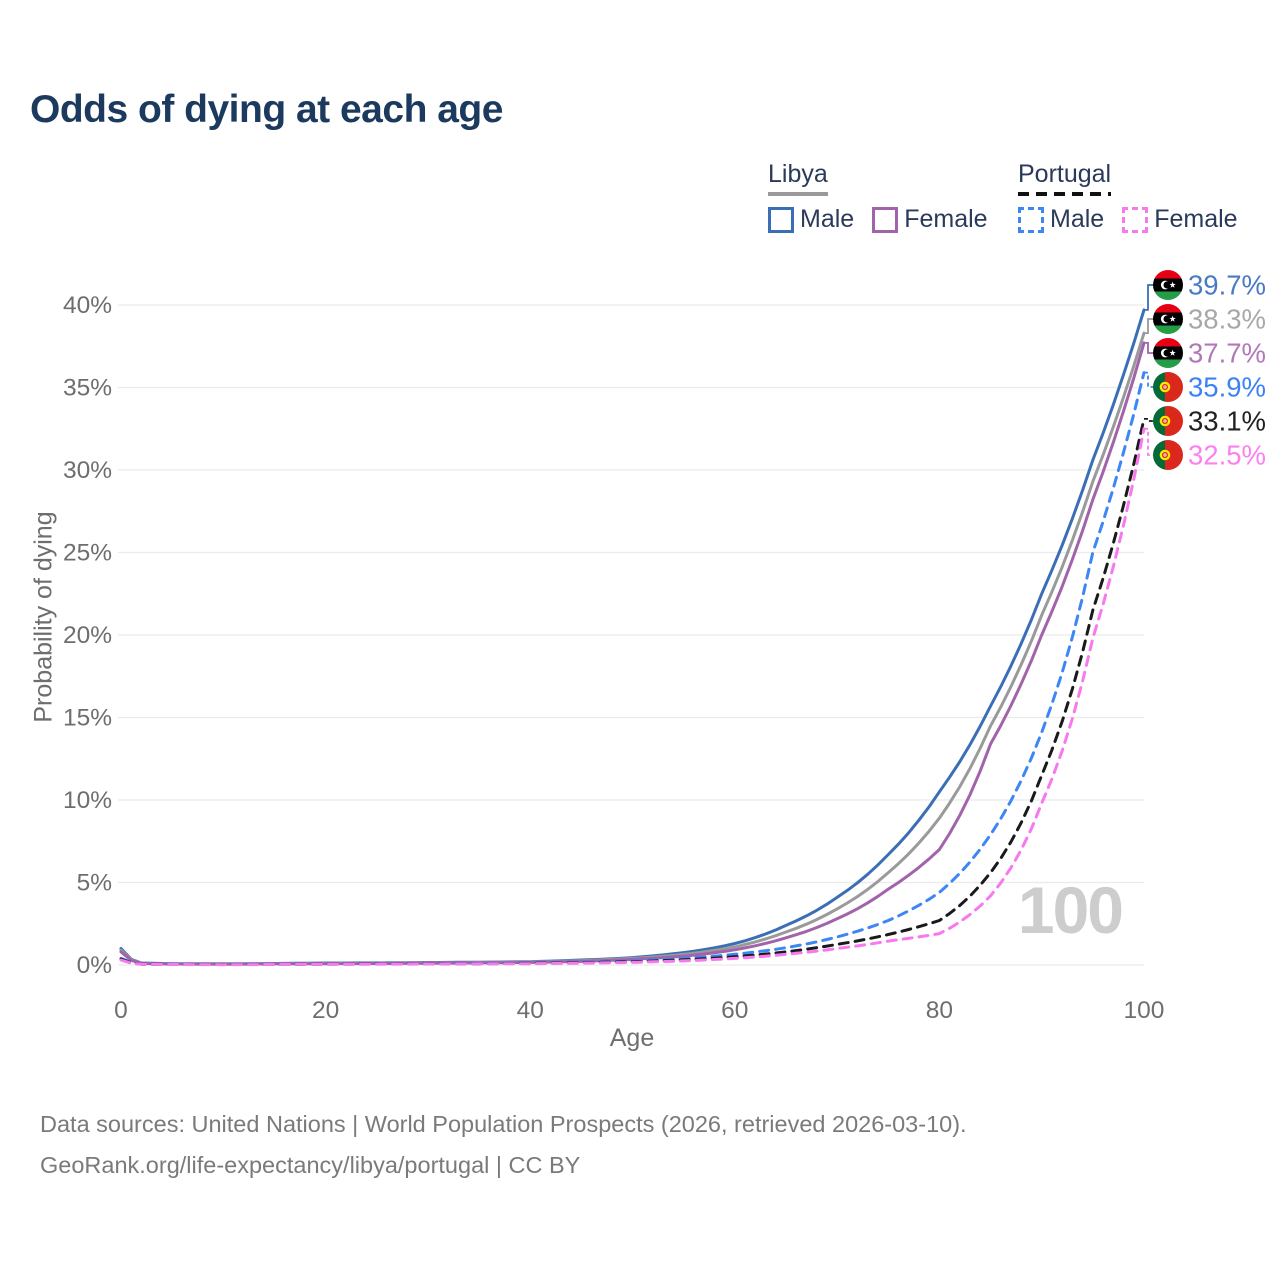  What do you see at coordinates (1227, 455) in the screenshot?
I see `end-value-label: 32.5%` at bounding box center [1227, 455].